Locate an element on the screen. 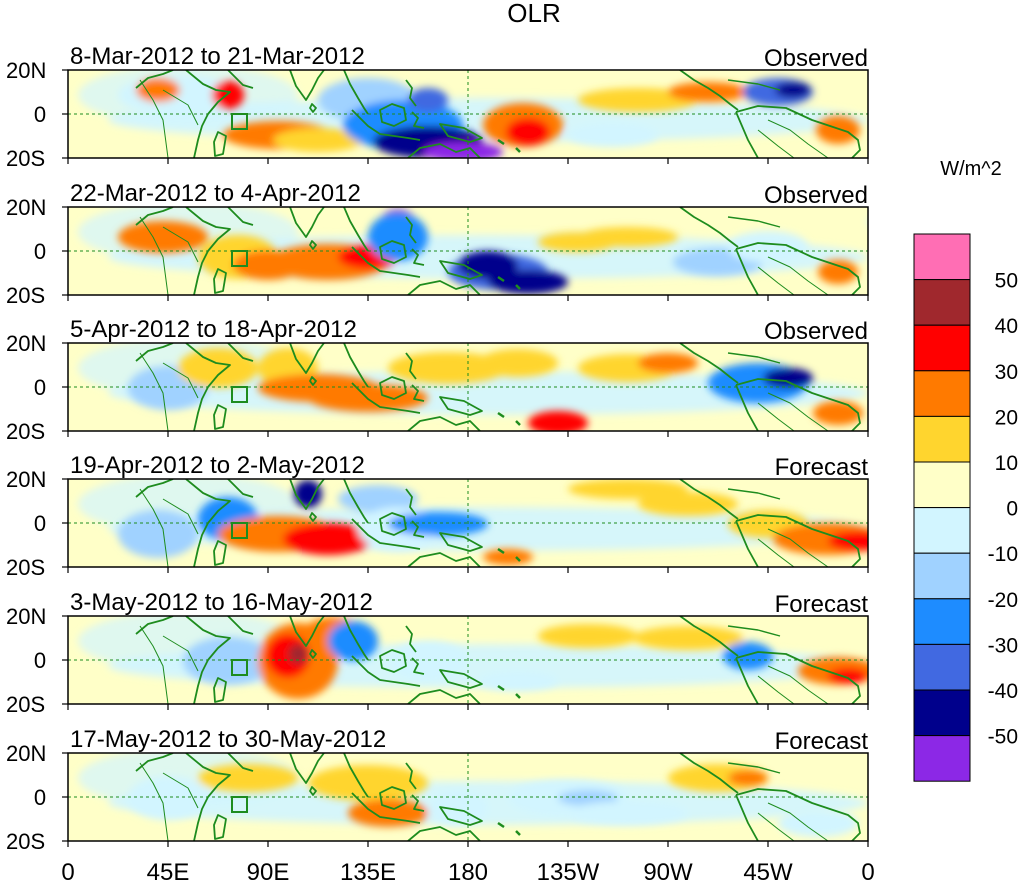  panel-period-label: 3-May-2012 to 16-May-2012 is located at coordinates (221, 602).